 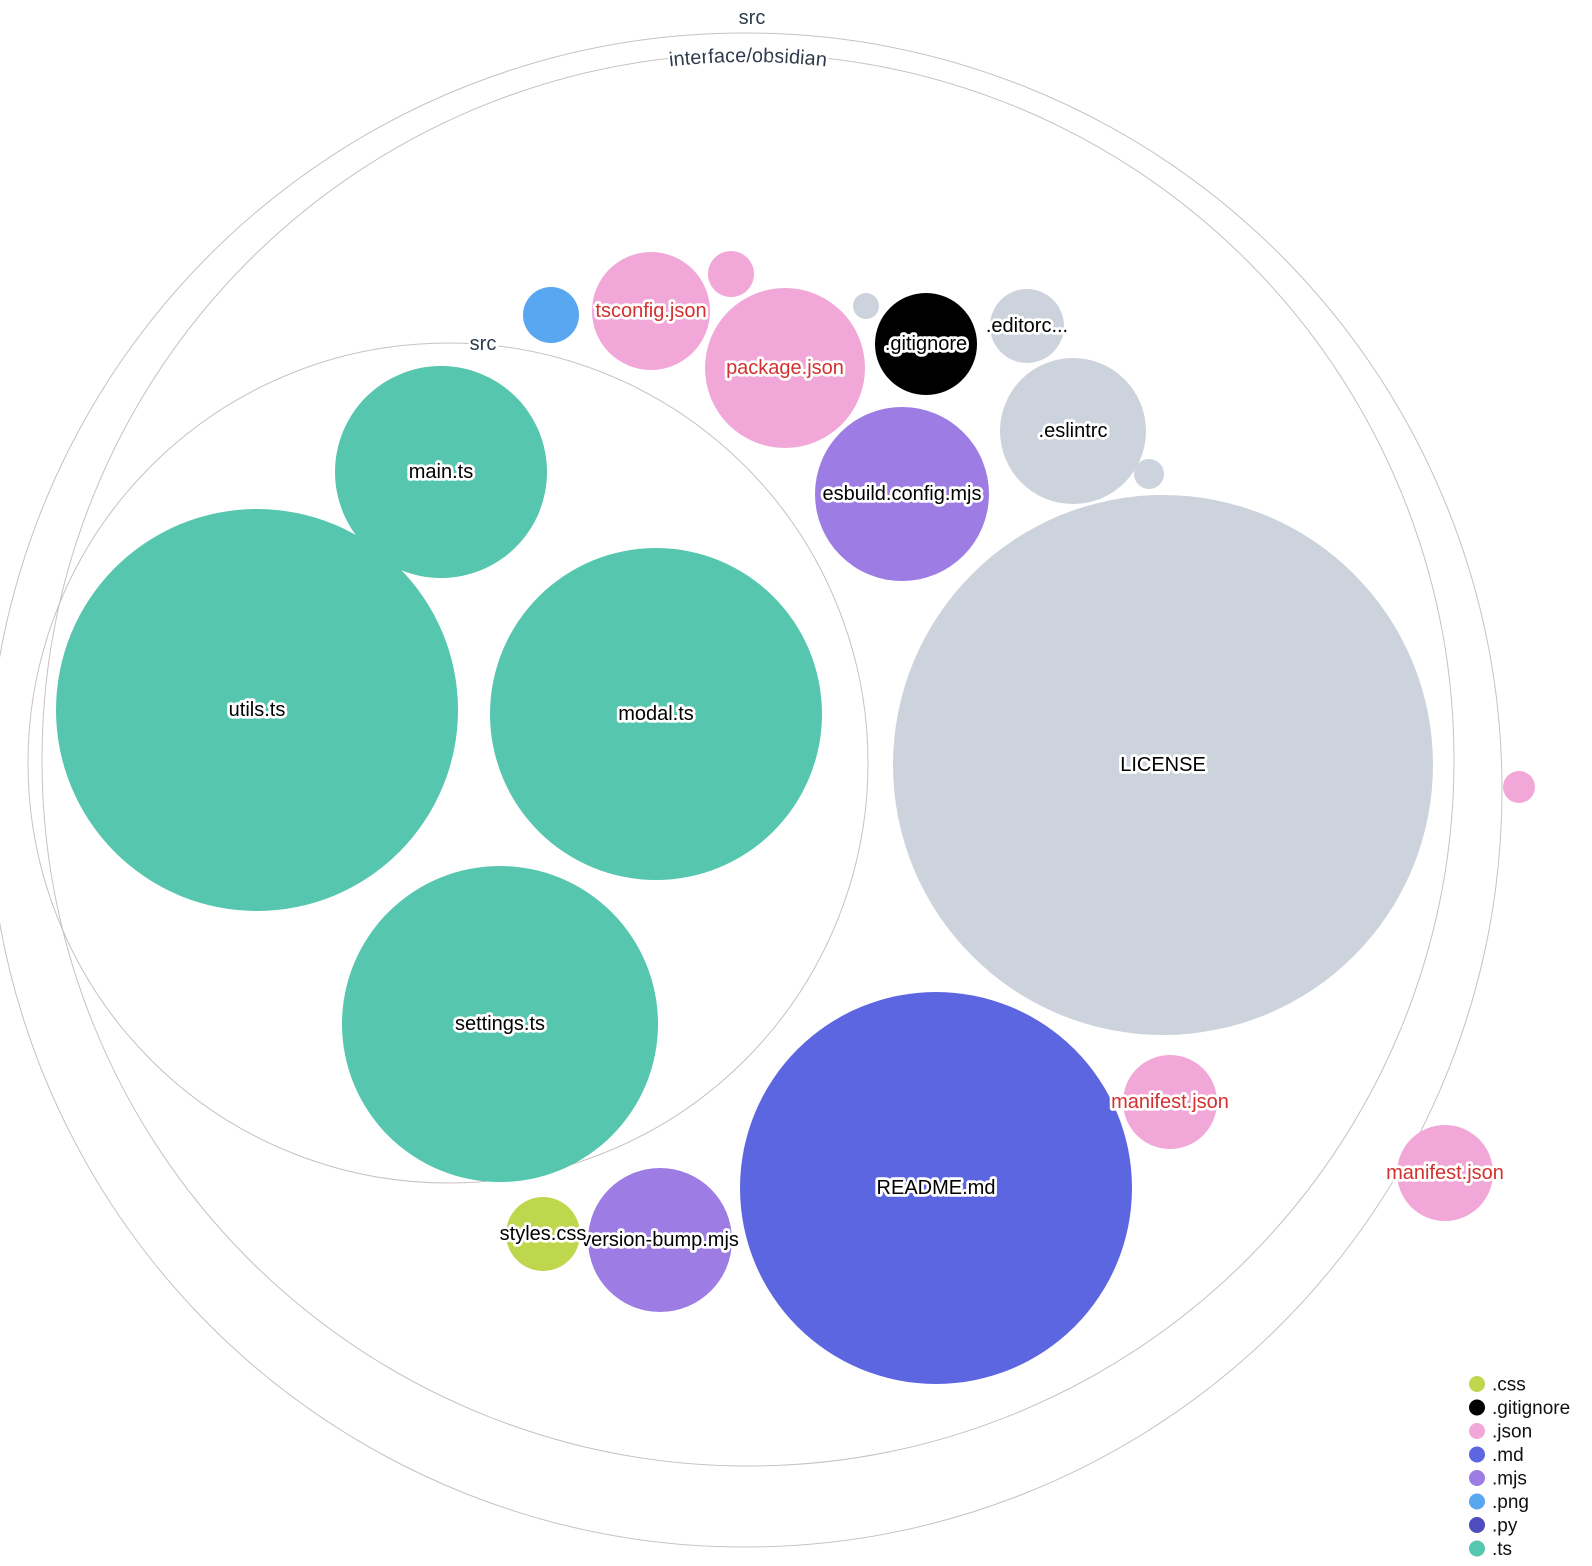 I want to click on file-label-README.md: README.md, so click(x=936, y=1188).